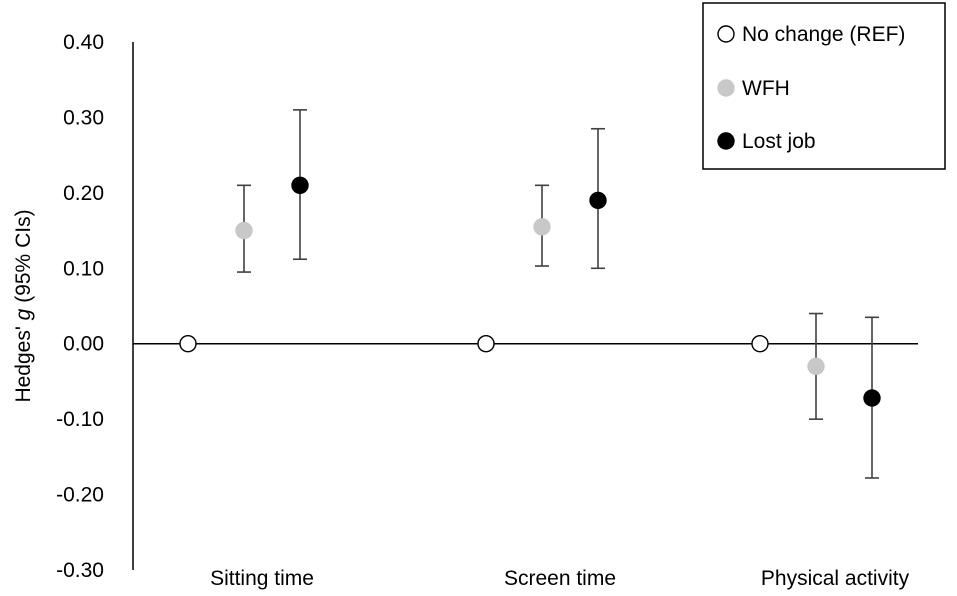 The width and height of the screenshot is (957, 596). What do you see at coordinates (823, 34) in the screenshot?
I see `legend-label: No change (REF)` at bounding box center [823, 34].